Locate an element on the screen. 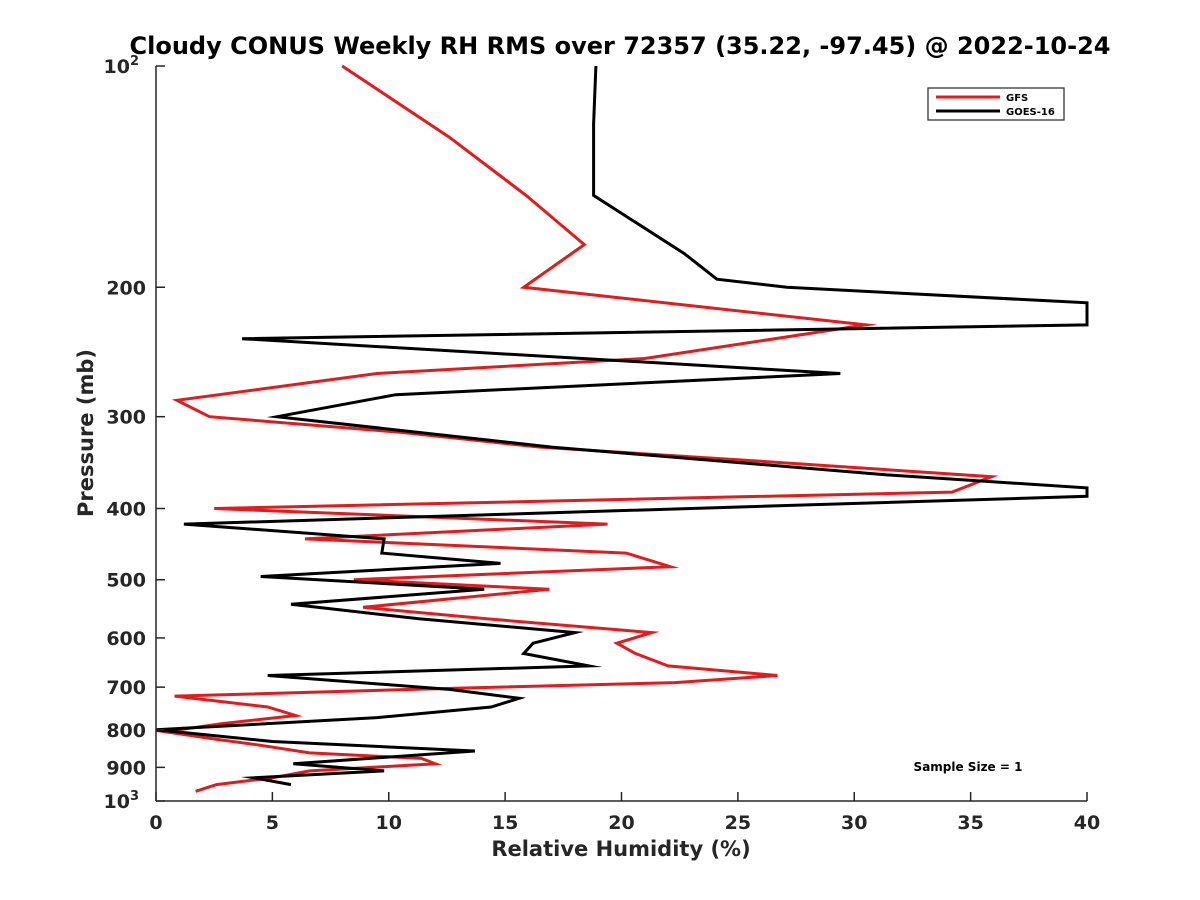 The image size is (1200, 900). y-tick-label: 600 is located at coordinates (126, 639).